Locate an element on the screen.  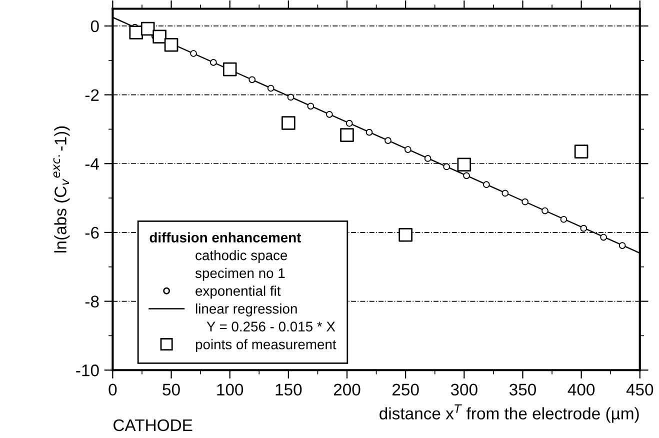
x-tick-label: 400 is located at coordinates (581, 390).